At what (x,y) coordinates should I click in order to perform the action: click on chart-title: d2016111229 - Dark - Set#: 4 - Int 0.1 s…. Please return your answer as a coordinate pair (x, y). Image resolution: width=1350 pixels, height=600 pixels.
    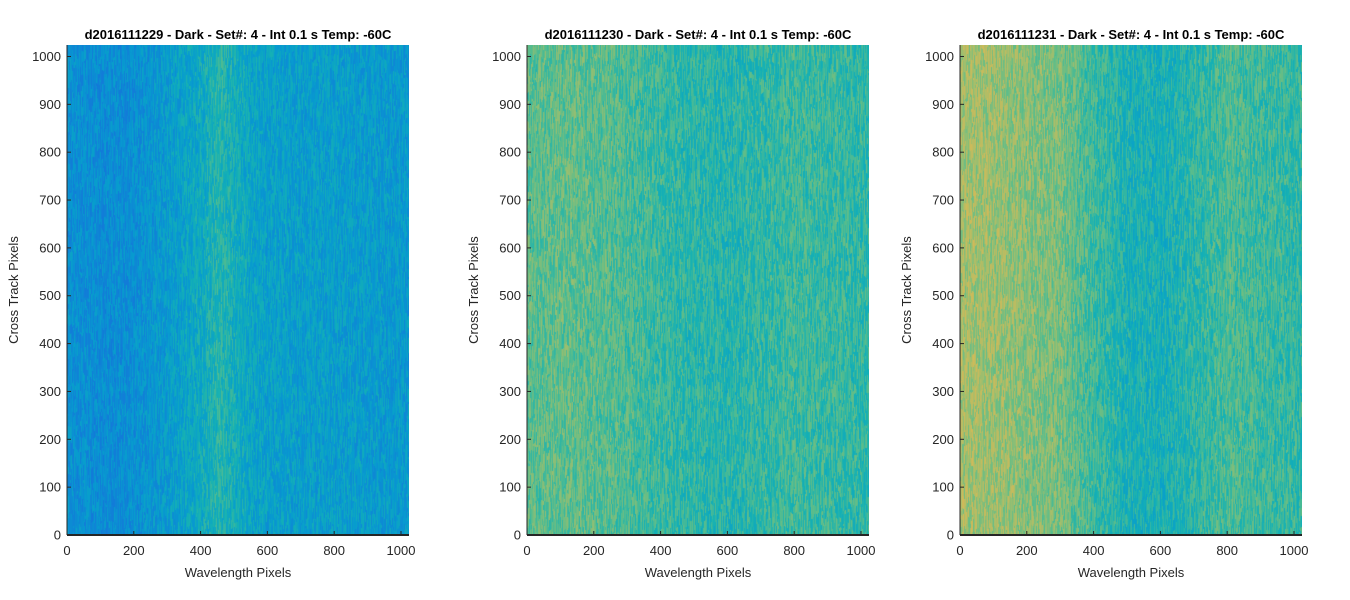
    Looking at the image, I should click on (238, 34).